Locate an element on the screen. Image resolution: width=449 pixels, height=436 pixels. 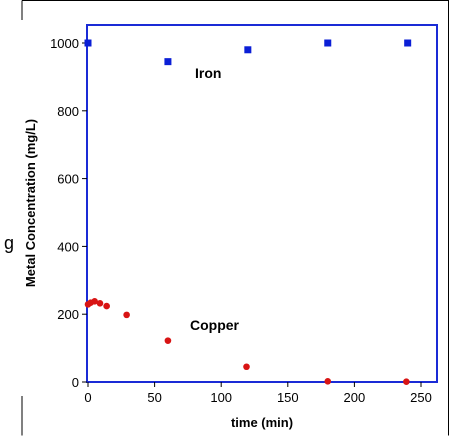
copper-series-label: Copper is located at coordinates (215, 325).